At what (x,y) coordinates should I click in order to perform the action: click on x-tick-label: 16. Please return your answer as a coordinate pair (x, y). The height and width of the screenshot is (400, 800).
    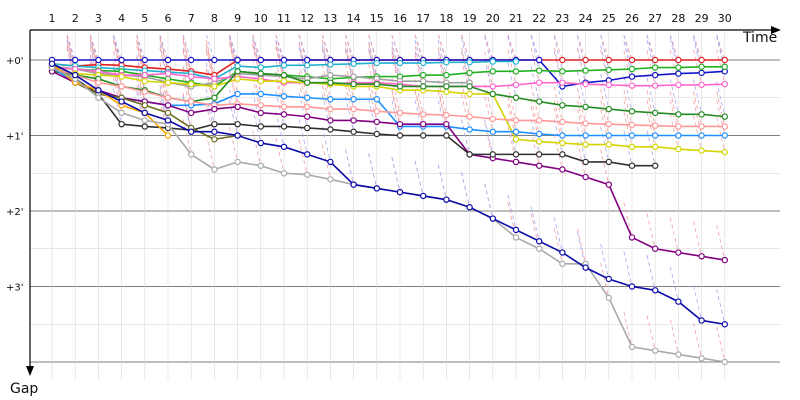
    Looking at the image, I should click on (400, 18).